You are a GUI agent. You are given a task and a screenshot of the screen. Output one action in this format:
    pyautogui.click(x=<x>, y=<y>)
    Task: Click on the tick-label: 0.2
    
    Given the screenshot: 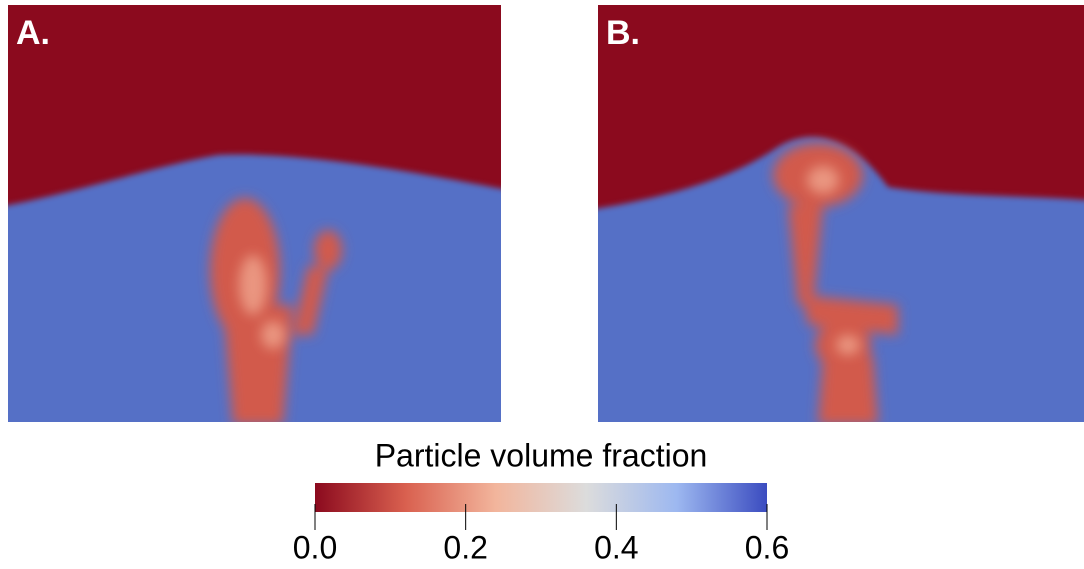 What is the action you would take?
    pyautogui.click(x=465, y=547)
    